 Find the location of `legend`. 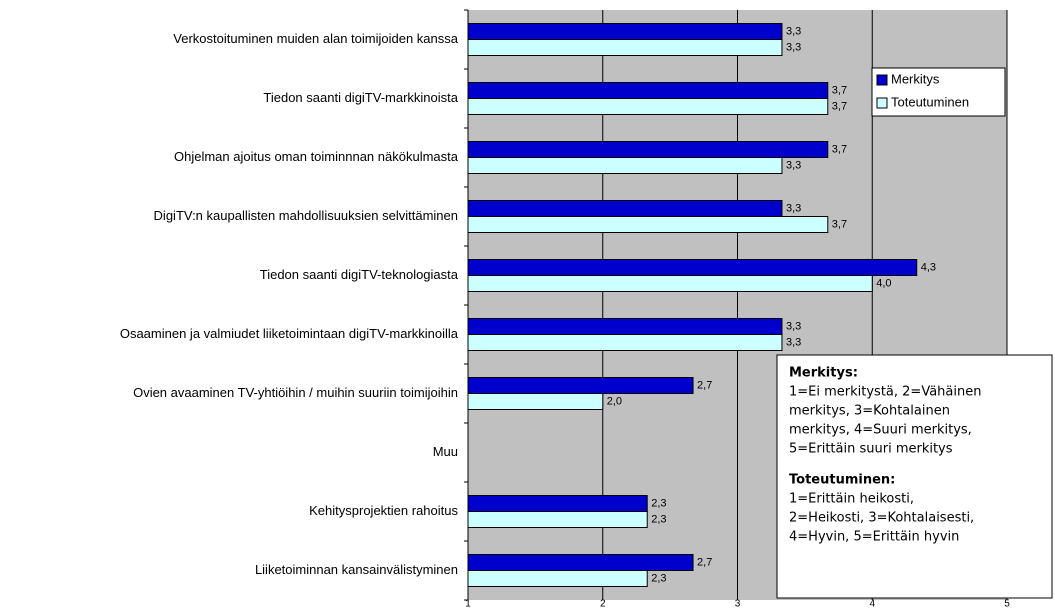

legend is located at coordinates (938, 92).